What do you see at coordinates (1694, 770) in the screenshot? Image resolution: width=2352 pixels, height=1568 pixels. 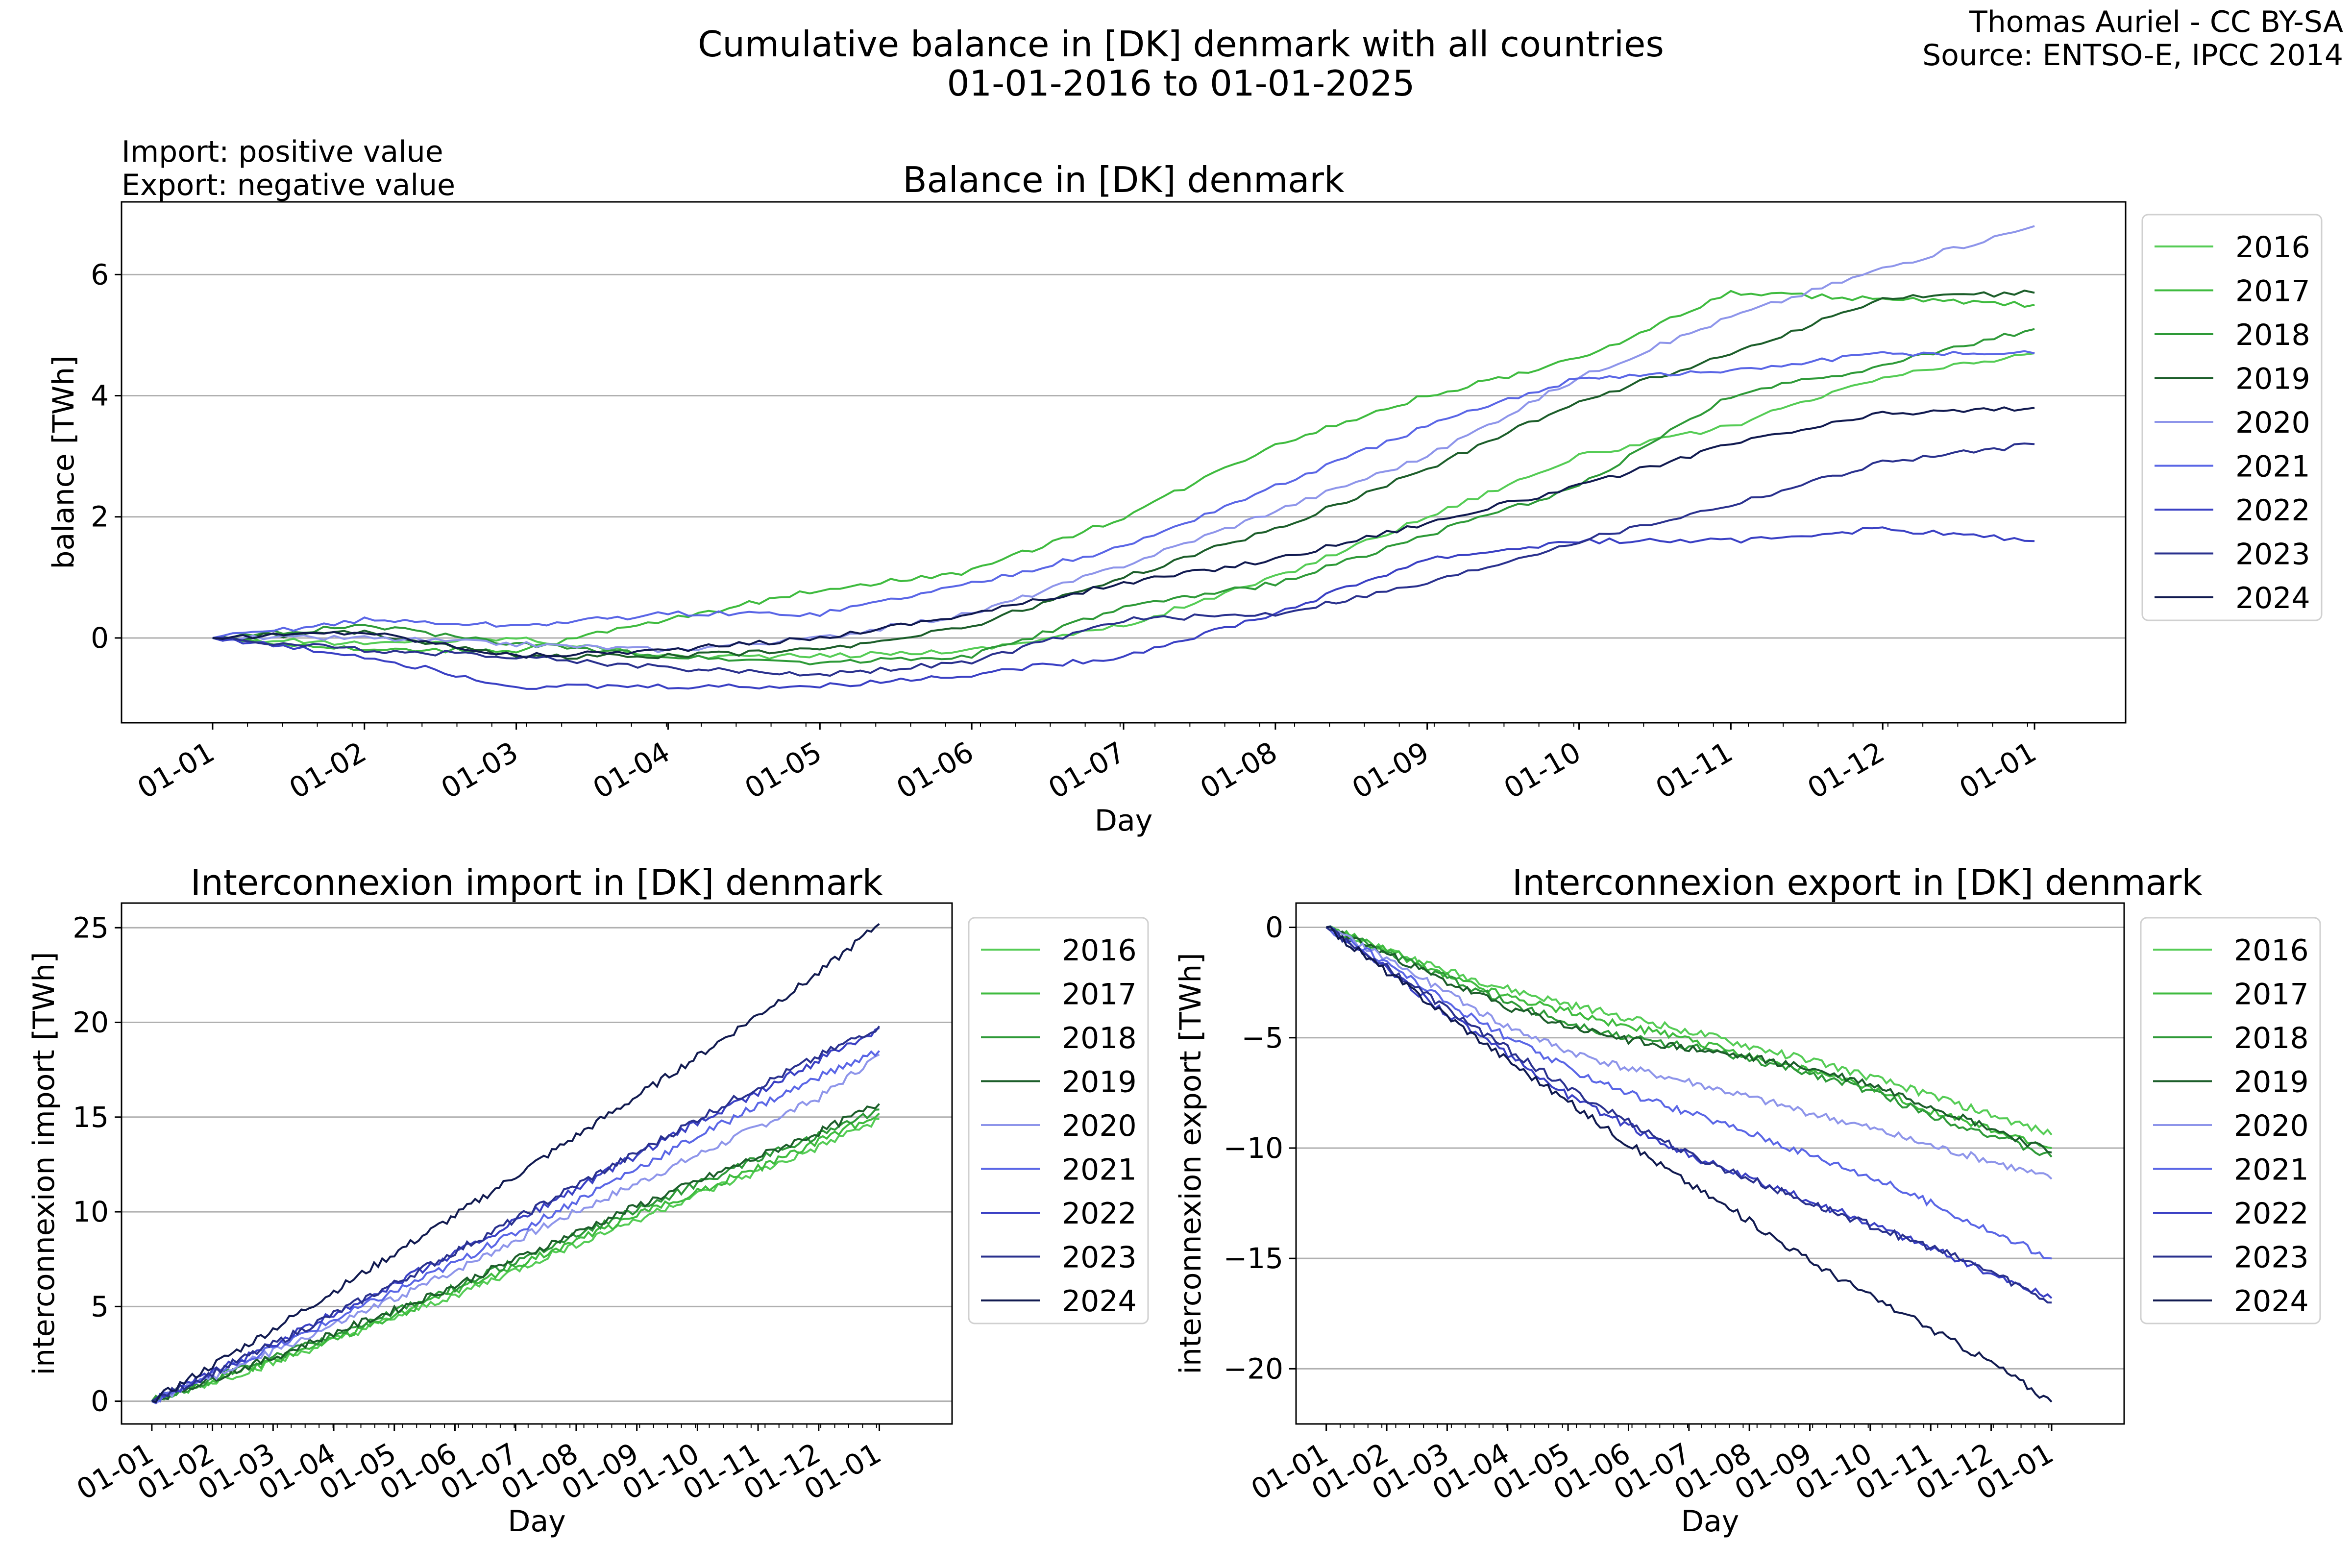 I see `x-tick-label: 01-11` at bounding box center [1694, 770].